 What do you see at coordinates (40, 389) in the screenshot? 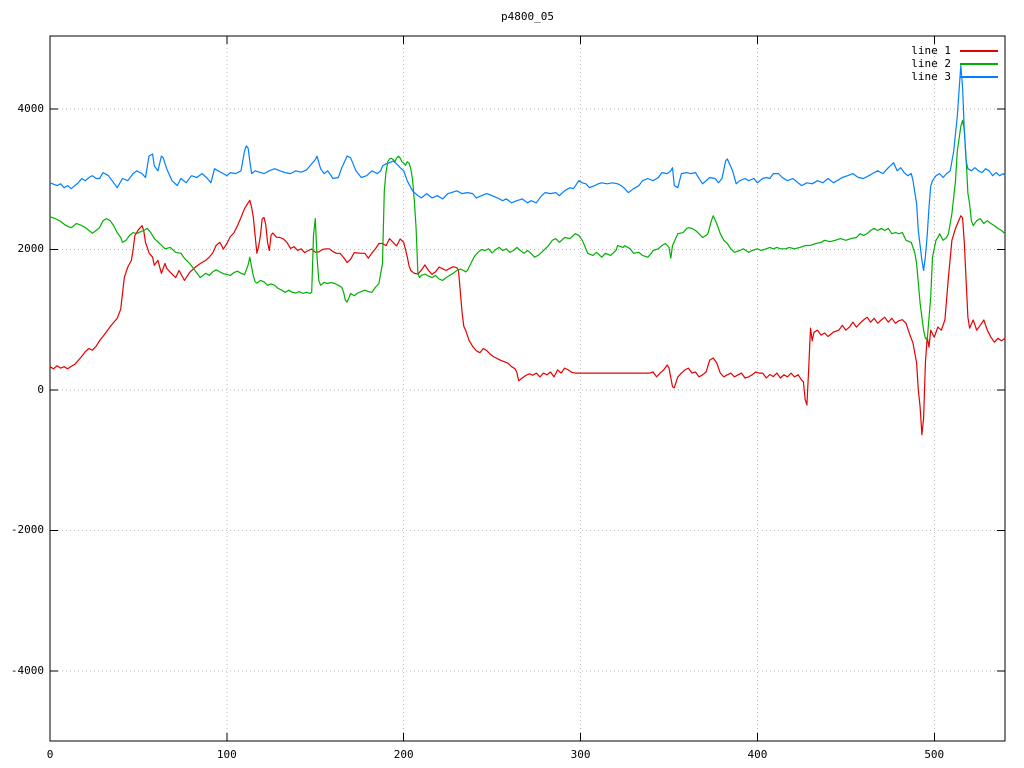
I see `y-tick-label: 0` at bounding box center [40, 389].